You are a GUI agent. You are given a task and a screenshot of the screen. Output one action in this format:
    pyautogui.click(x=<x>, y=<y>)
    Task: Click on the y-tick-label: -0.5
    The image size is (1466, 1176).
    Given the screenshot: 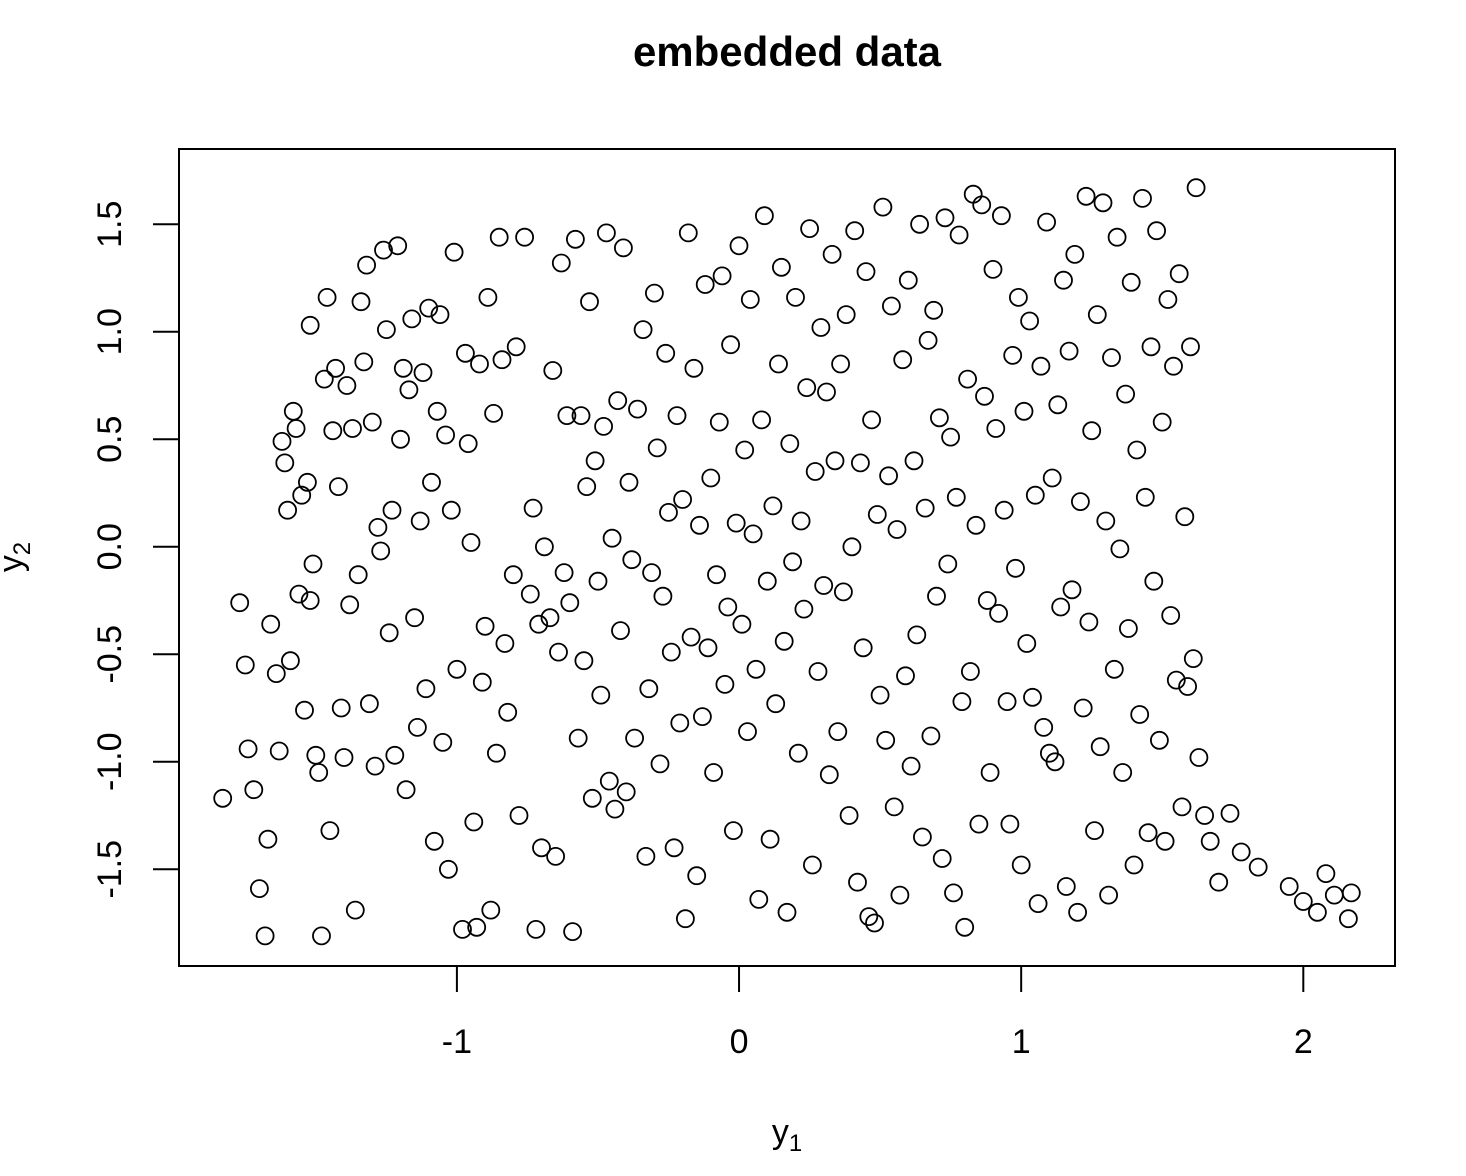 What is the action you would take?
    pyautogui.click(x=110, y=654)
    